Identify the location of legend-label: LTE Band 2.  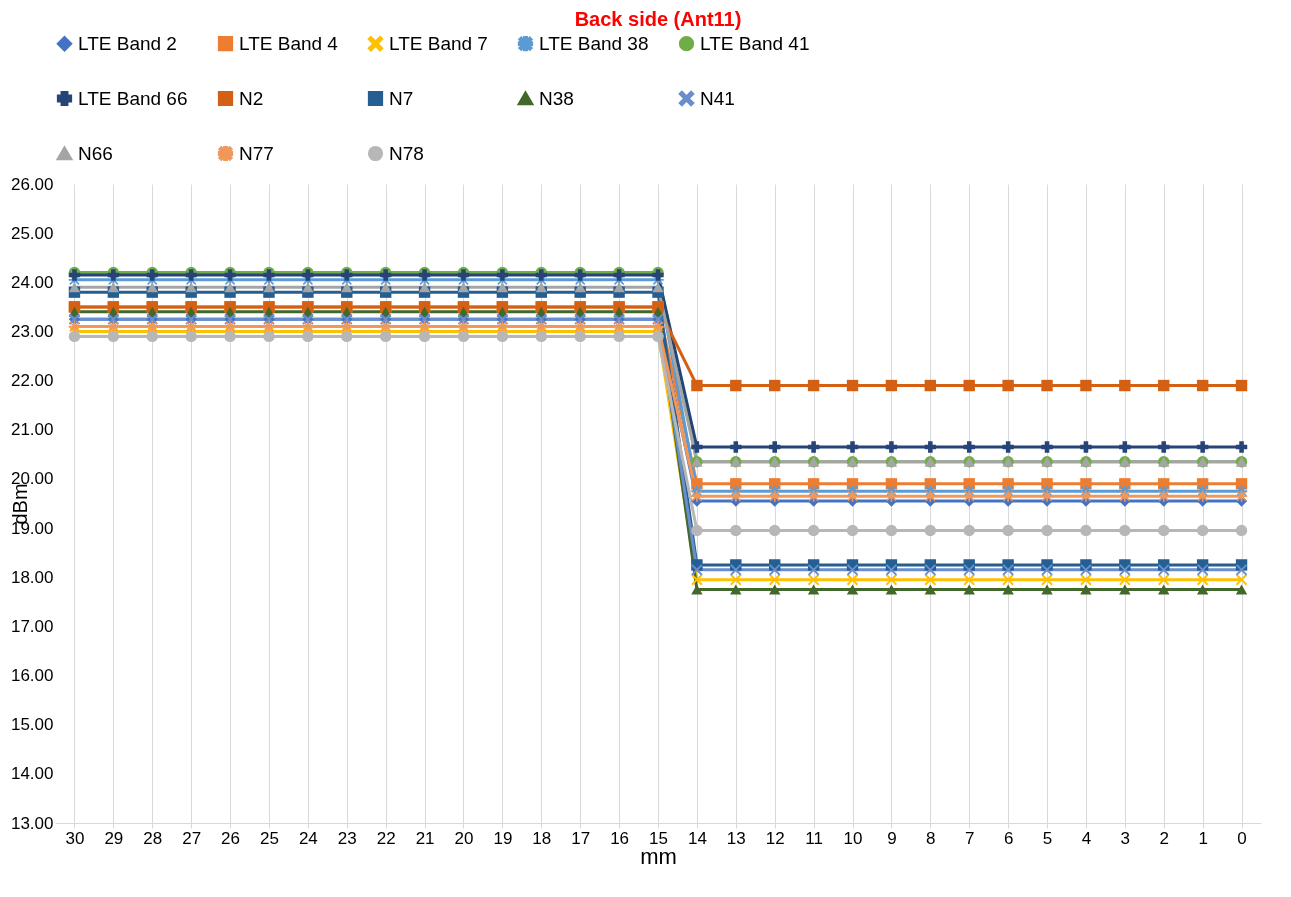
(127, 43).